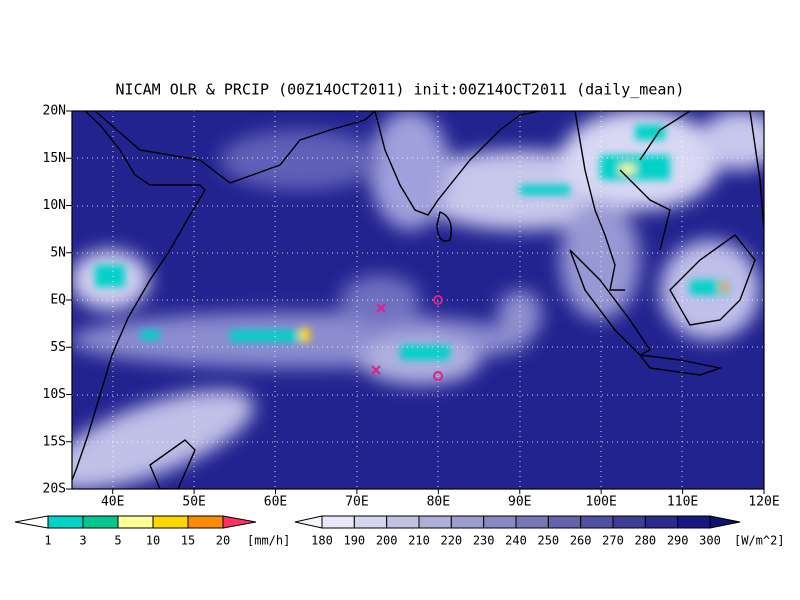 This screenshot has height=600, width=800. I want to click on markers, so click(407, 338).